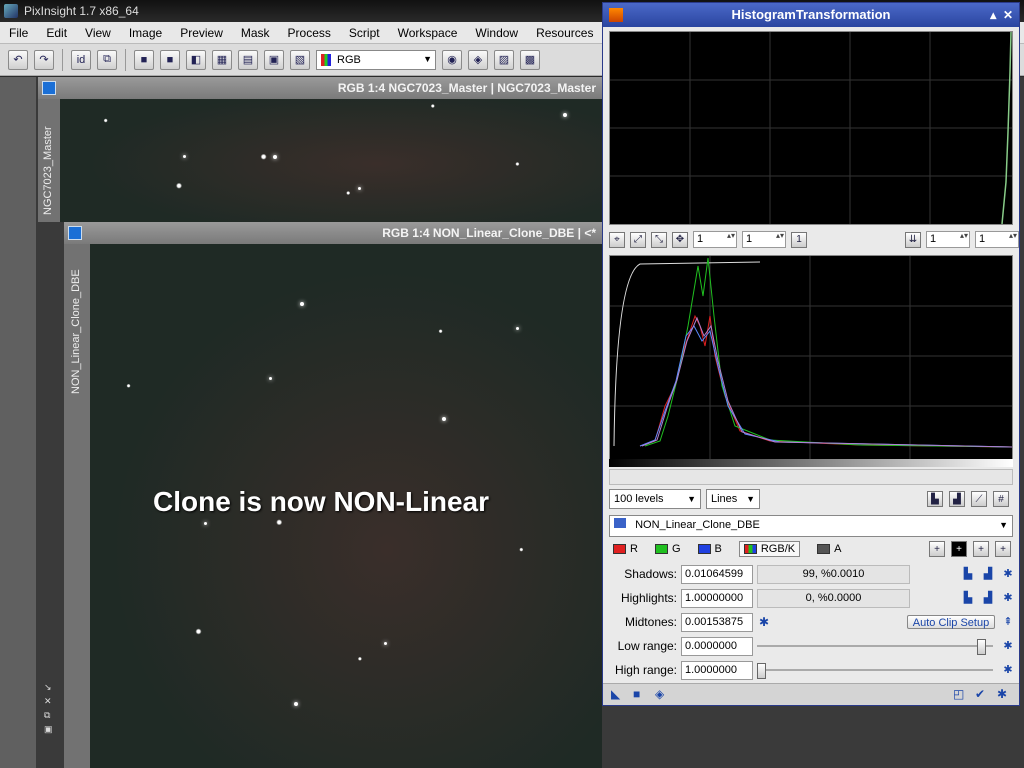 The height and width of the screenshot is (768, 1024). Describe the element at coordinates (980, 694) in the screenshot. I see `apply-global-icon: ✔` at that location.